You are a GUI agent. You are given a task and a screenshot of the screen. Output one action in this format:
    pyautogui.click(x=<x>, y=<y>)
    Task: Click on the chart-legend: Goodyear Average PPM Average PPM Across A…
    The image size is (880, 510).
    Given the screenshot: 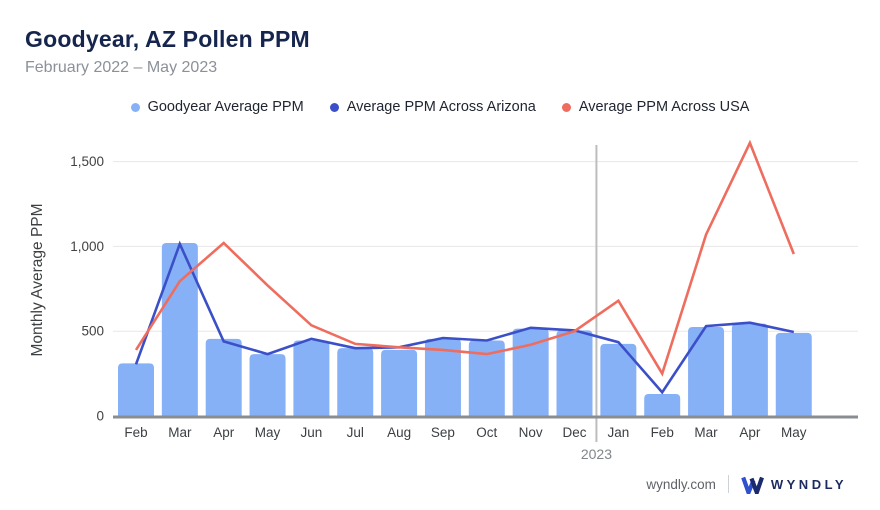 What is the action you would take?
    pyautogui.click(x=440, y=107)
    